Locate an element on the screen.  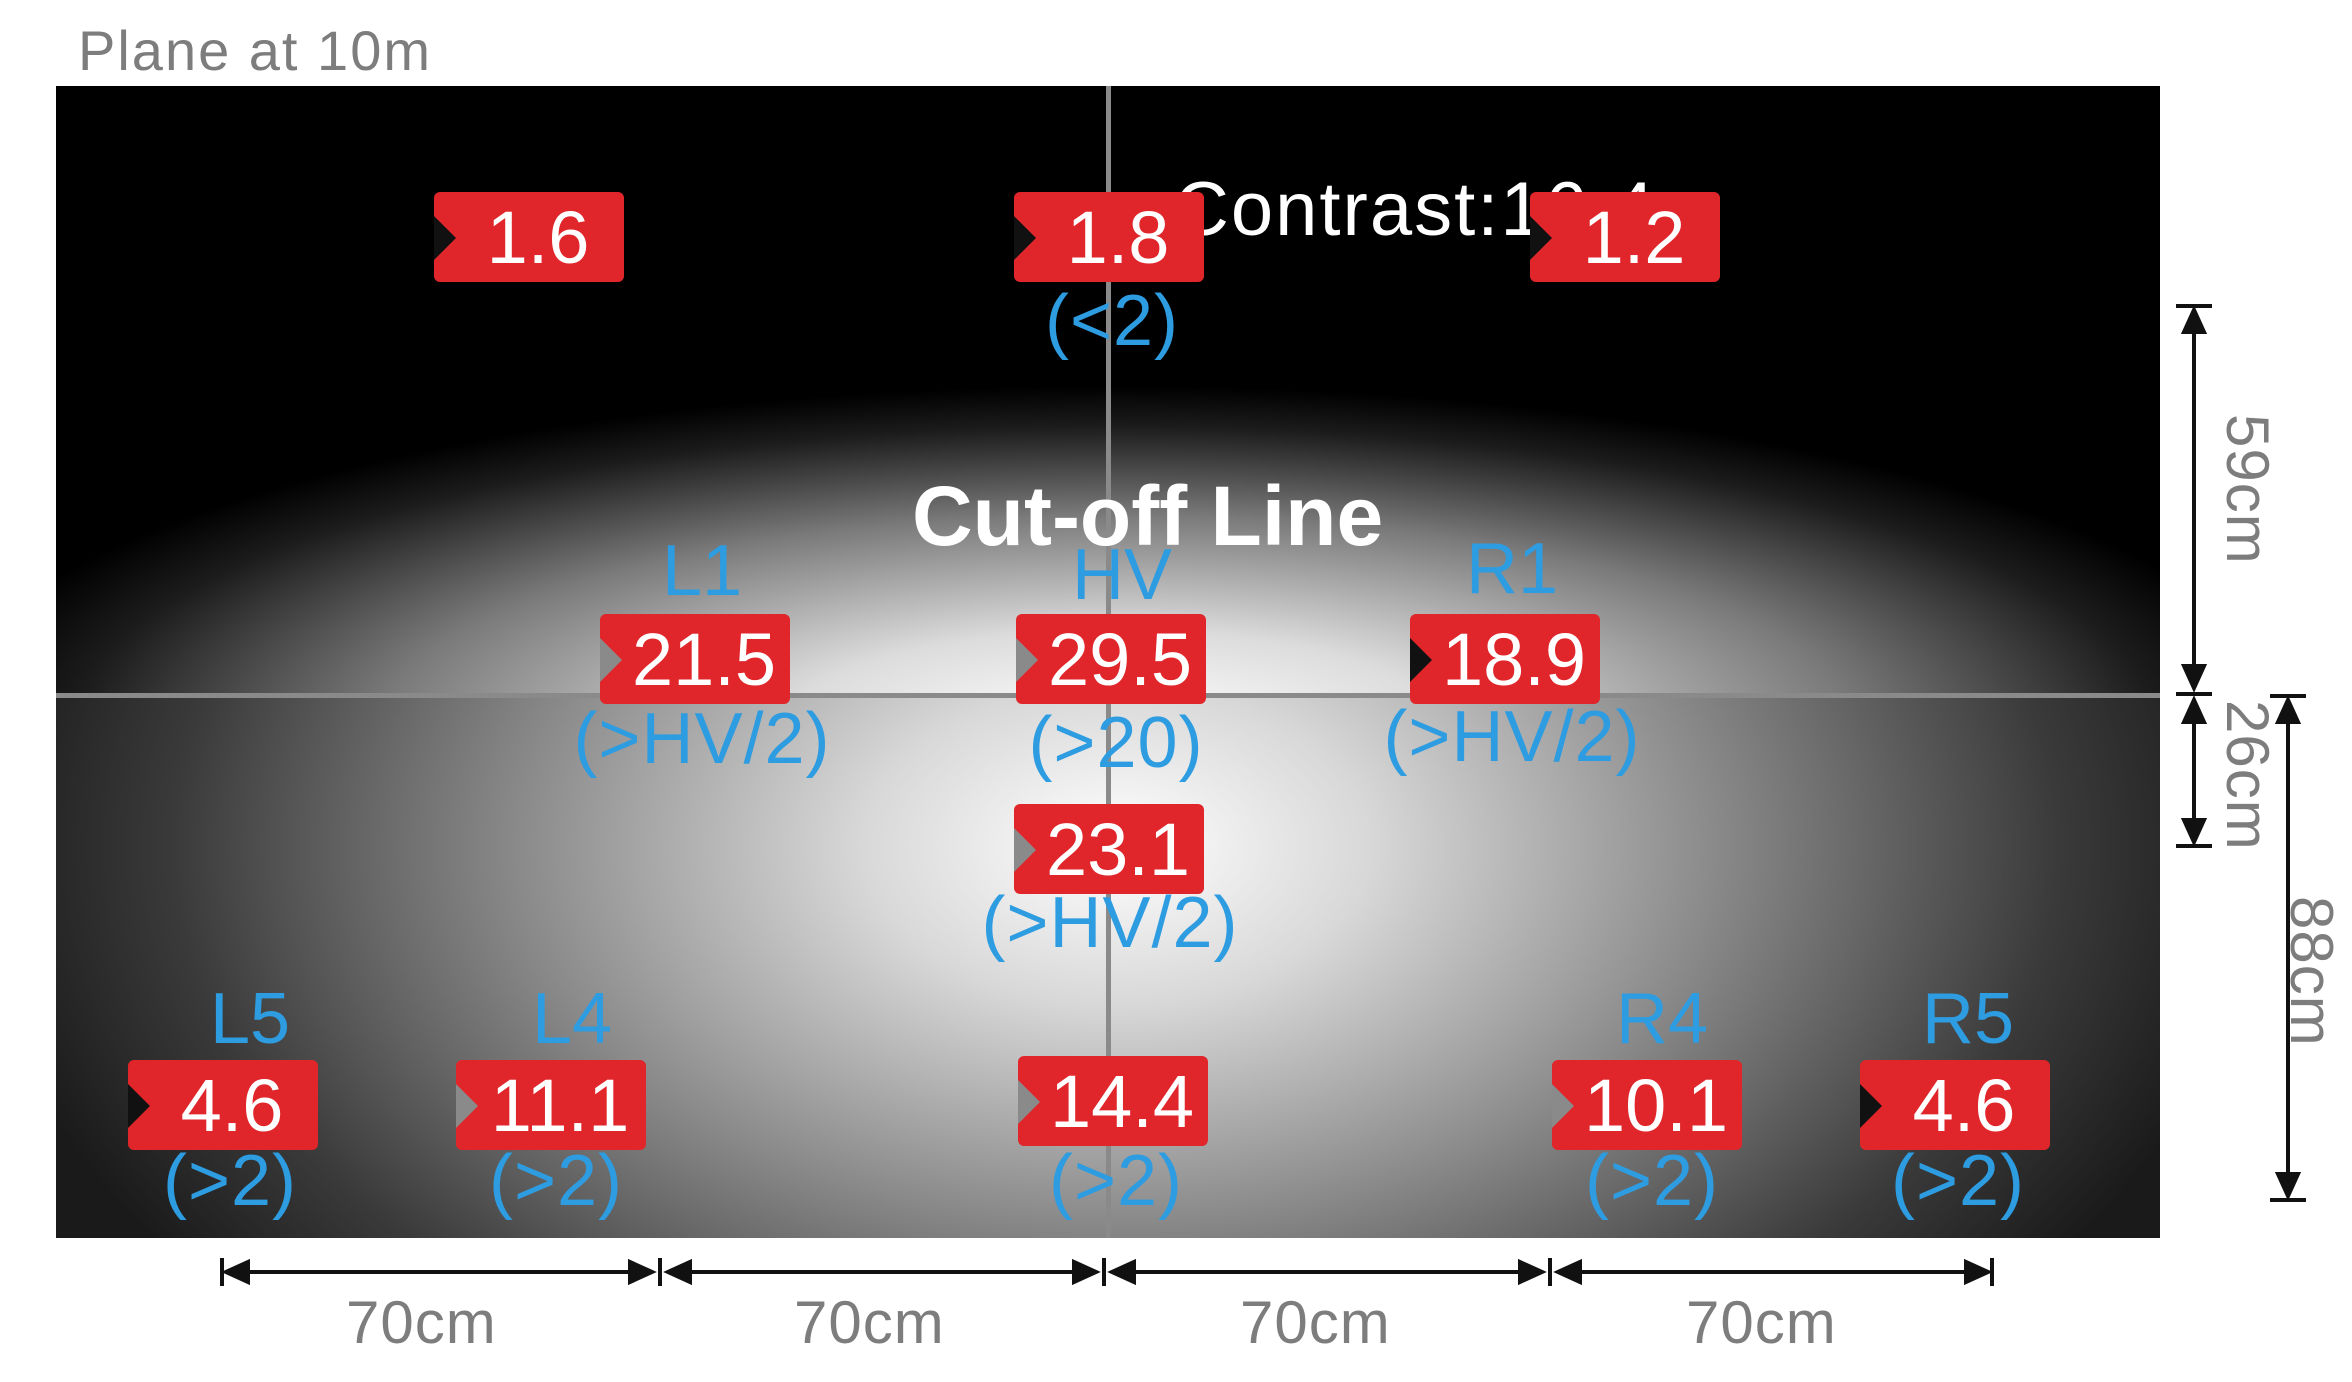
point-label-L1: L1 is located at coordinates (702, 571).